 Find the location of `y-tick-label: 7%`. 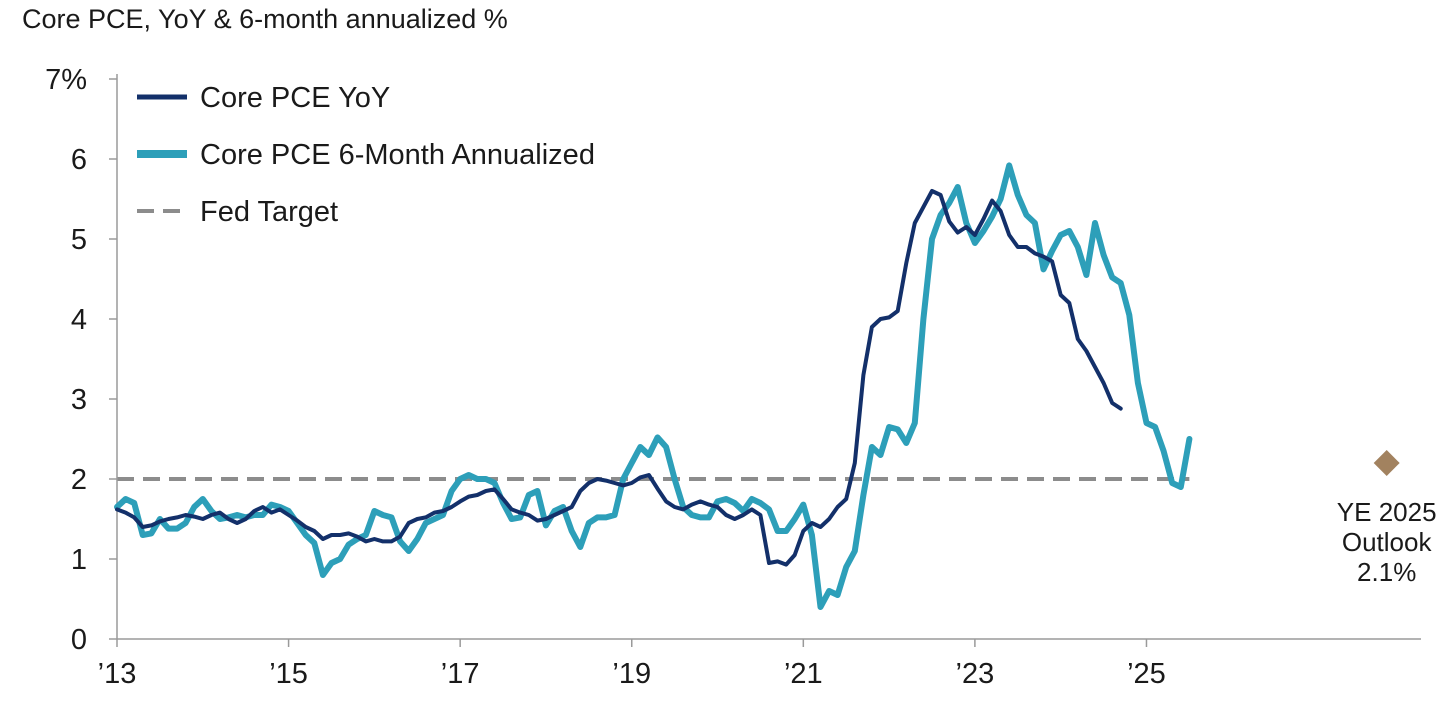

y-tick-label: 7% is located at coordinates (66, 80).